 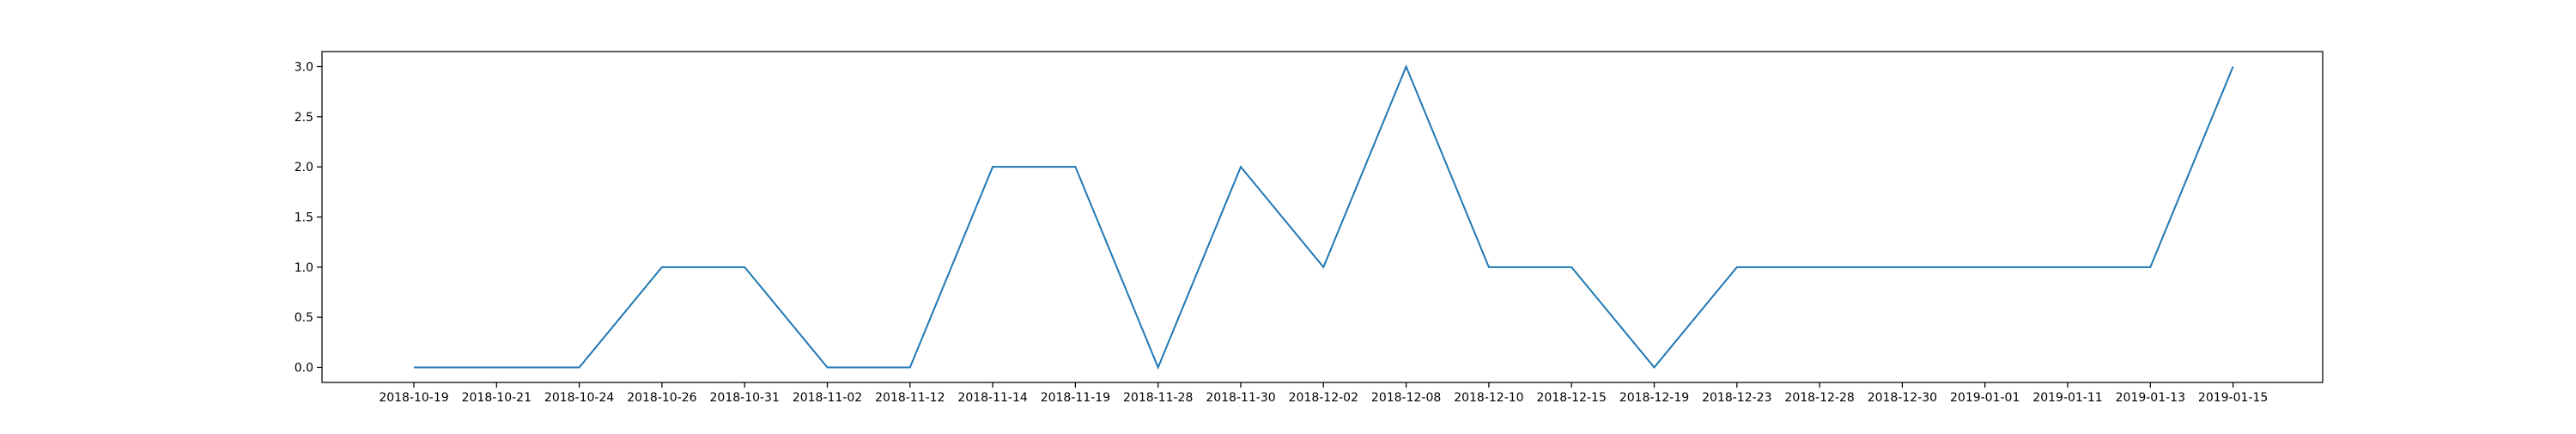 What do you see at coordinates (304, 167) in the screenshot?
I see `y-tick-label: 2.0` at bounding box center [304, 167].